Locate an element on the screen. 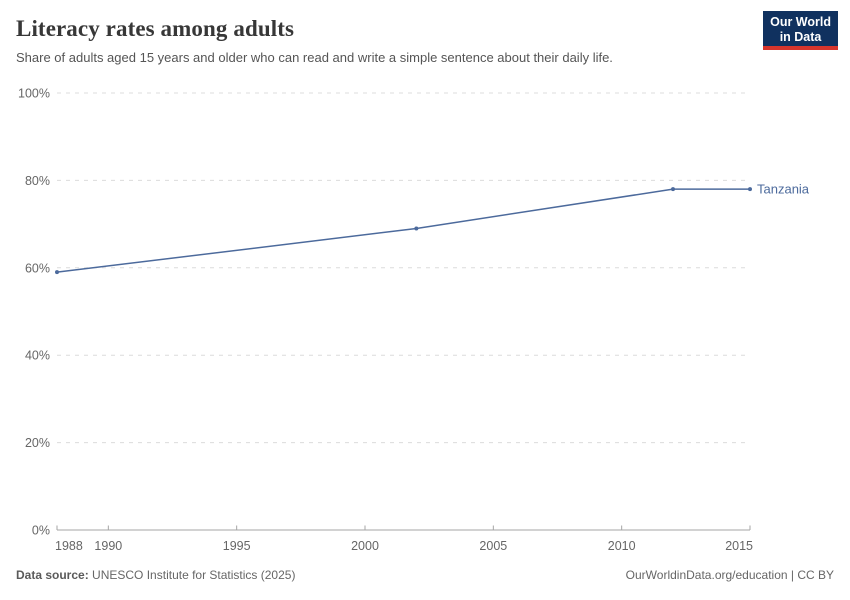 This screenshot has height=600, width=850. x-axis-tick-label: 2010 is located at coordinates (622, 546).